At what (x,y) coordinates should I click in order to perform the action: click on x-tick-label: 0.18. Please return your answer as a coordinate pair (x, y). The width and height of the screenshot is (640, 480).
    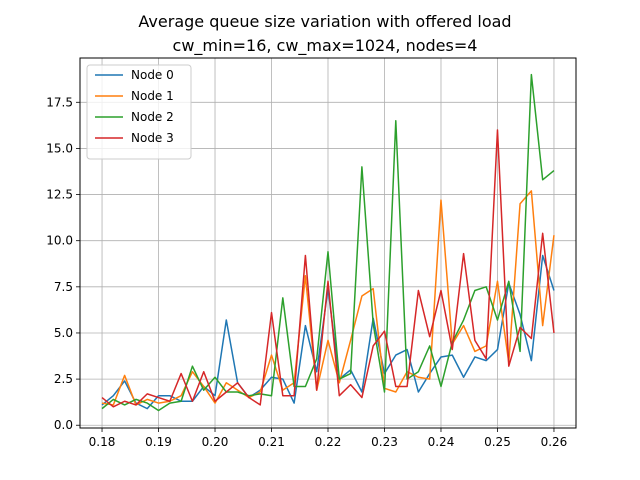
    Looking at the image, I should click on (102, 442).